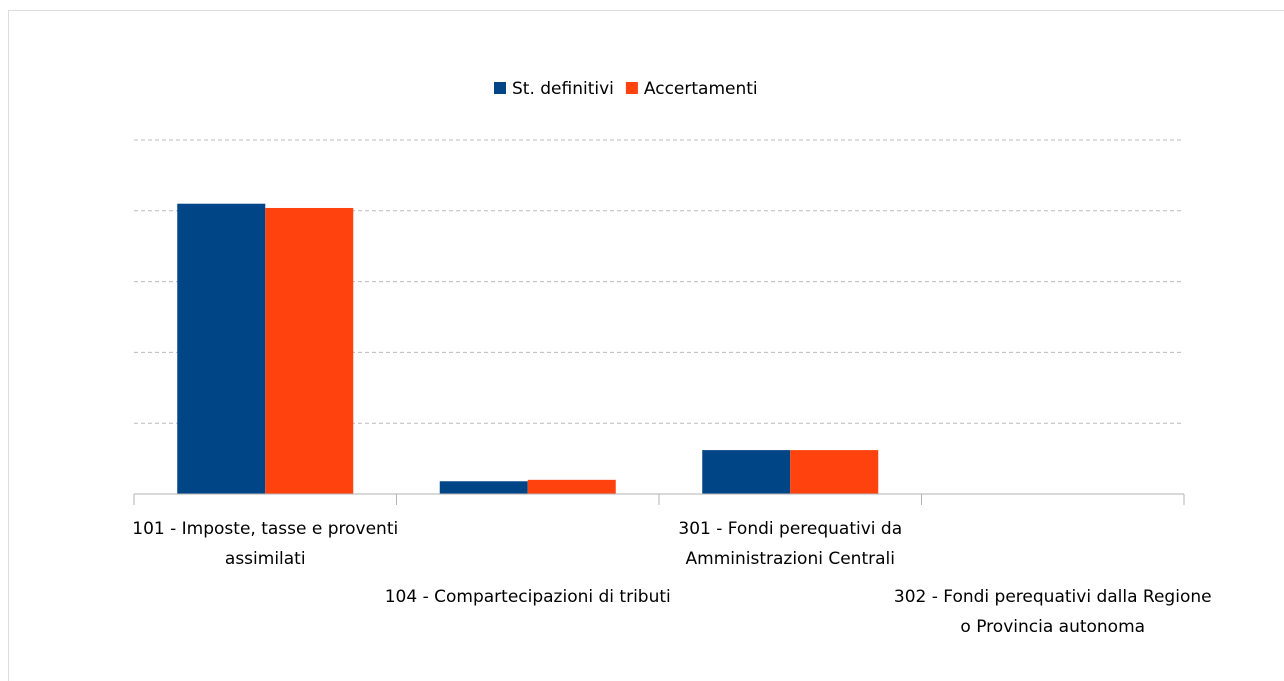  I want to click on x-tick-label: 104 - Compartecipazioni di tributi, so click(527, 597).